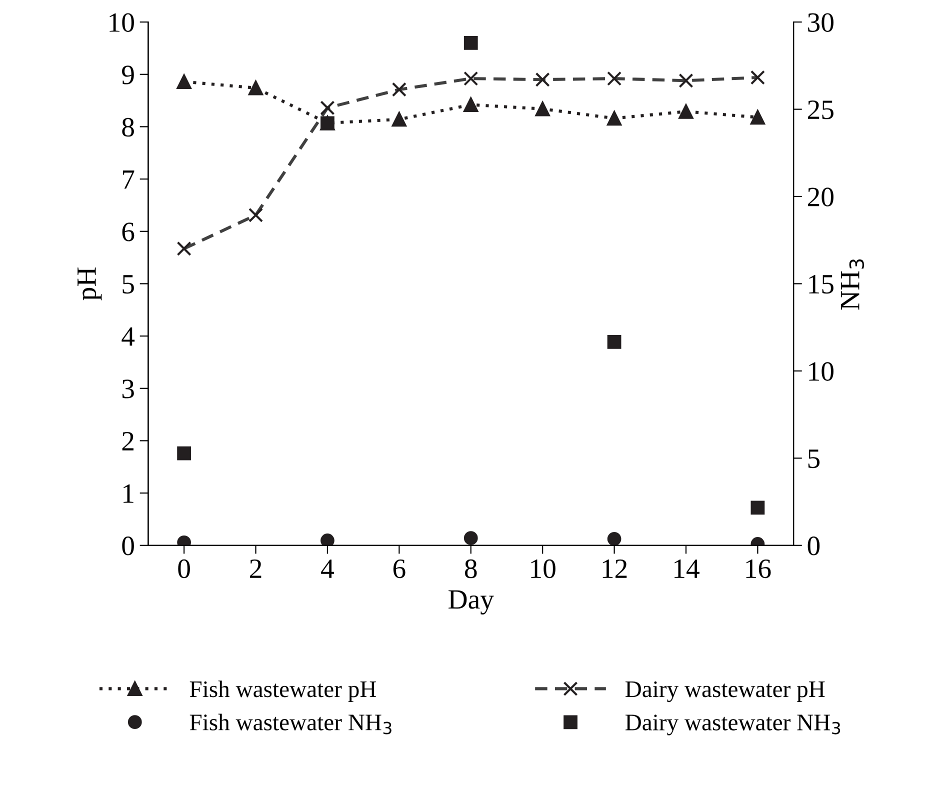  What do you see at coordinates (821, 110) in the screenshot?
I see `y2-tick-label: 25` at bounding box center [821, 110].